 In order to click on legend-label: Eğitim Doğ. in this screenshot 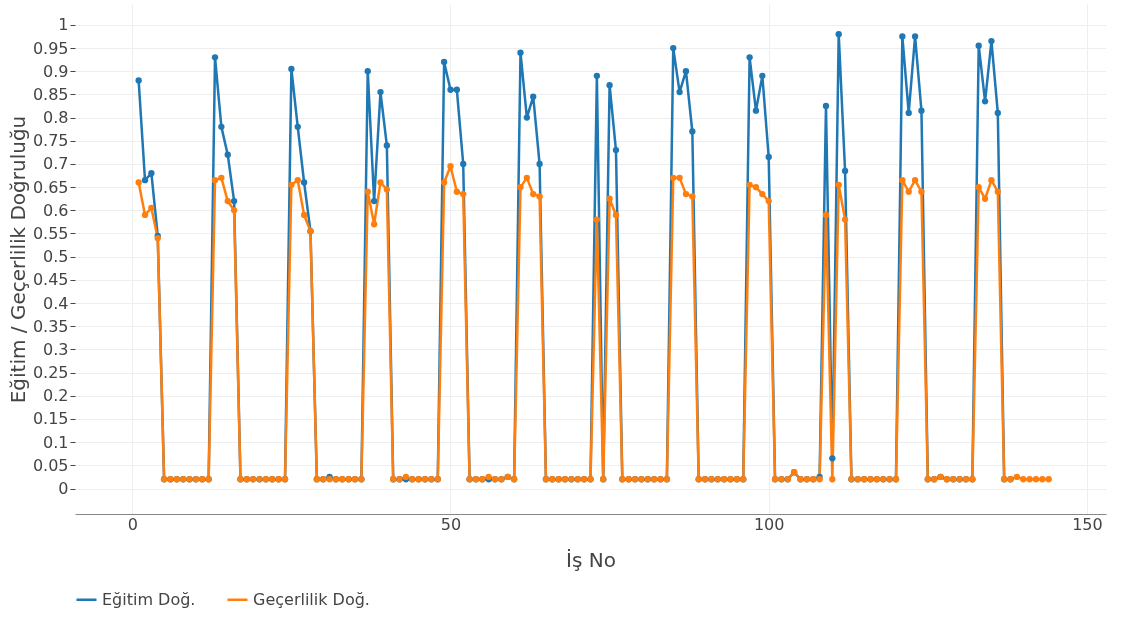, I will do `click(149, 599)`.